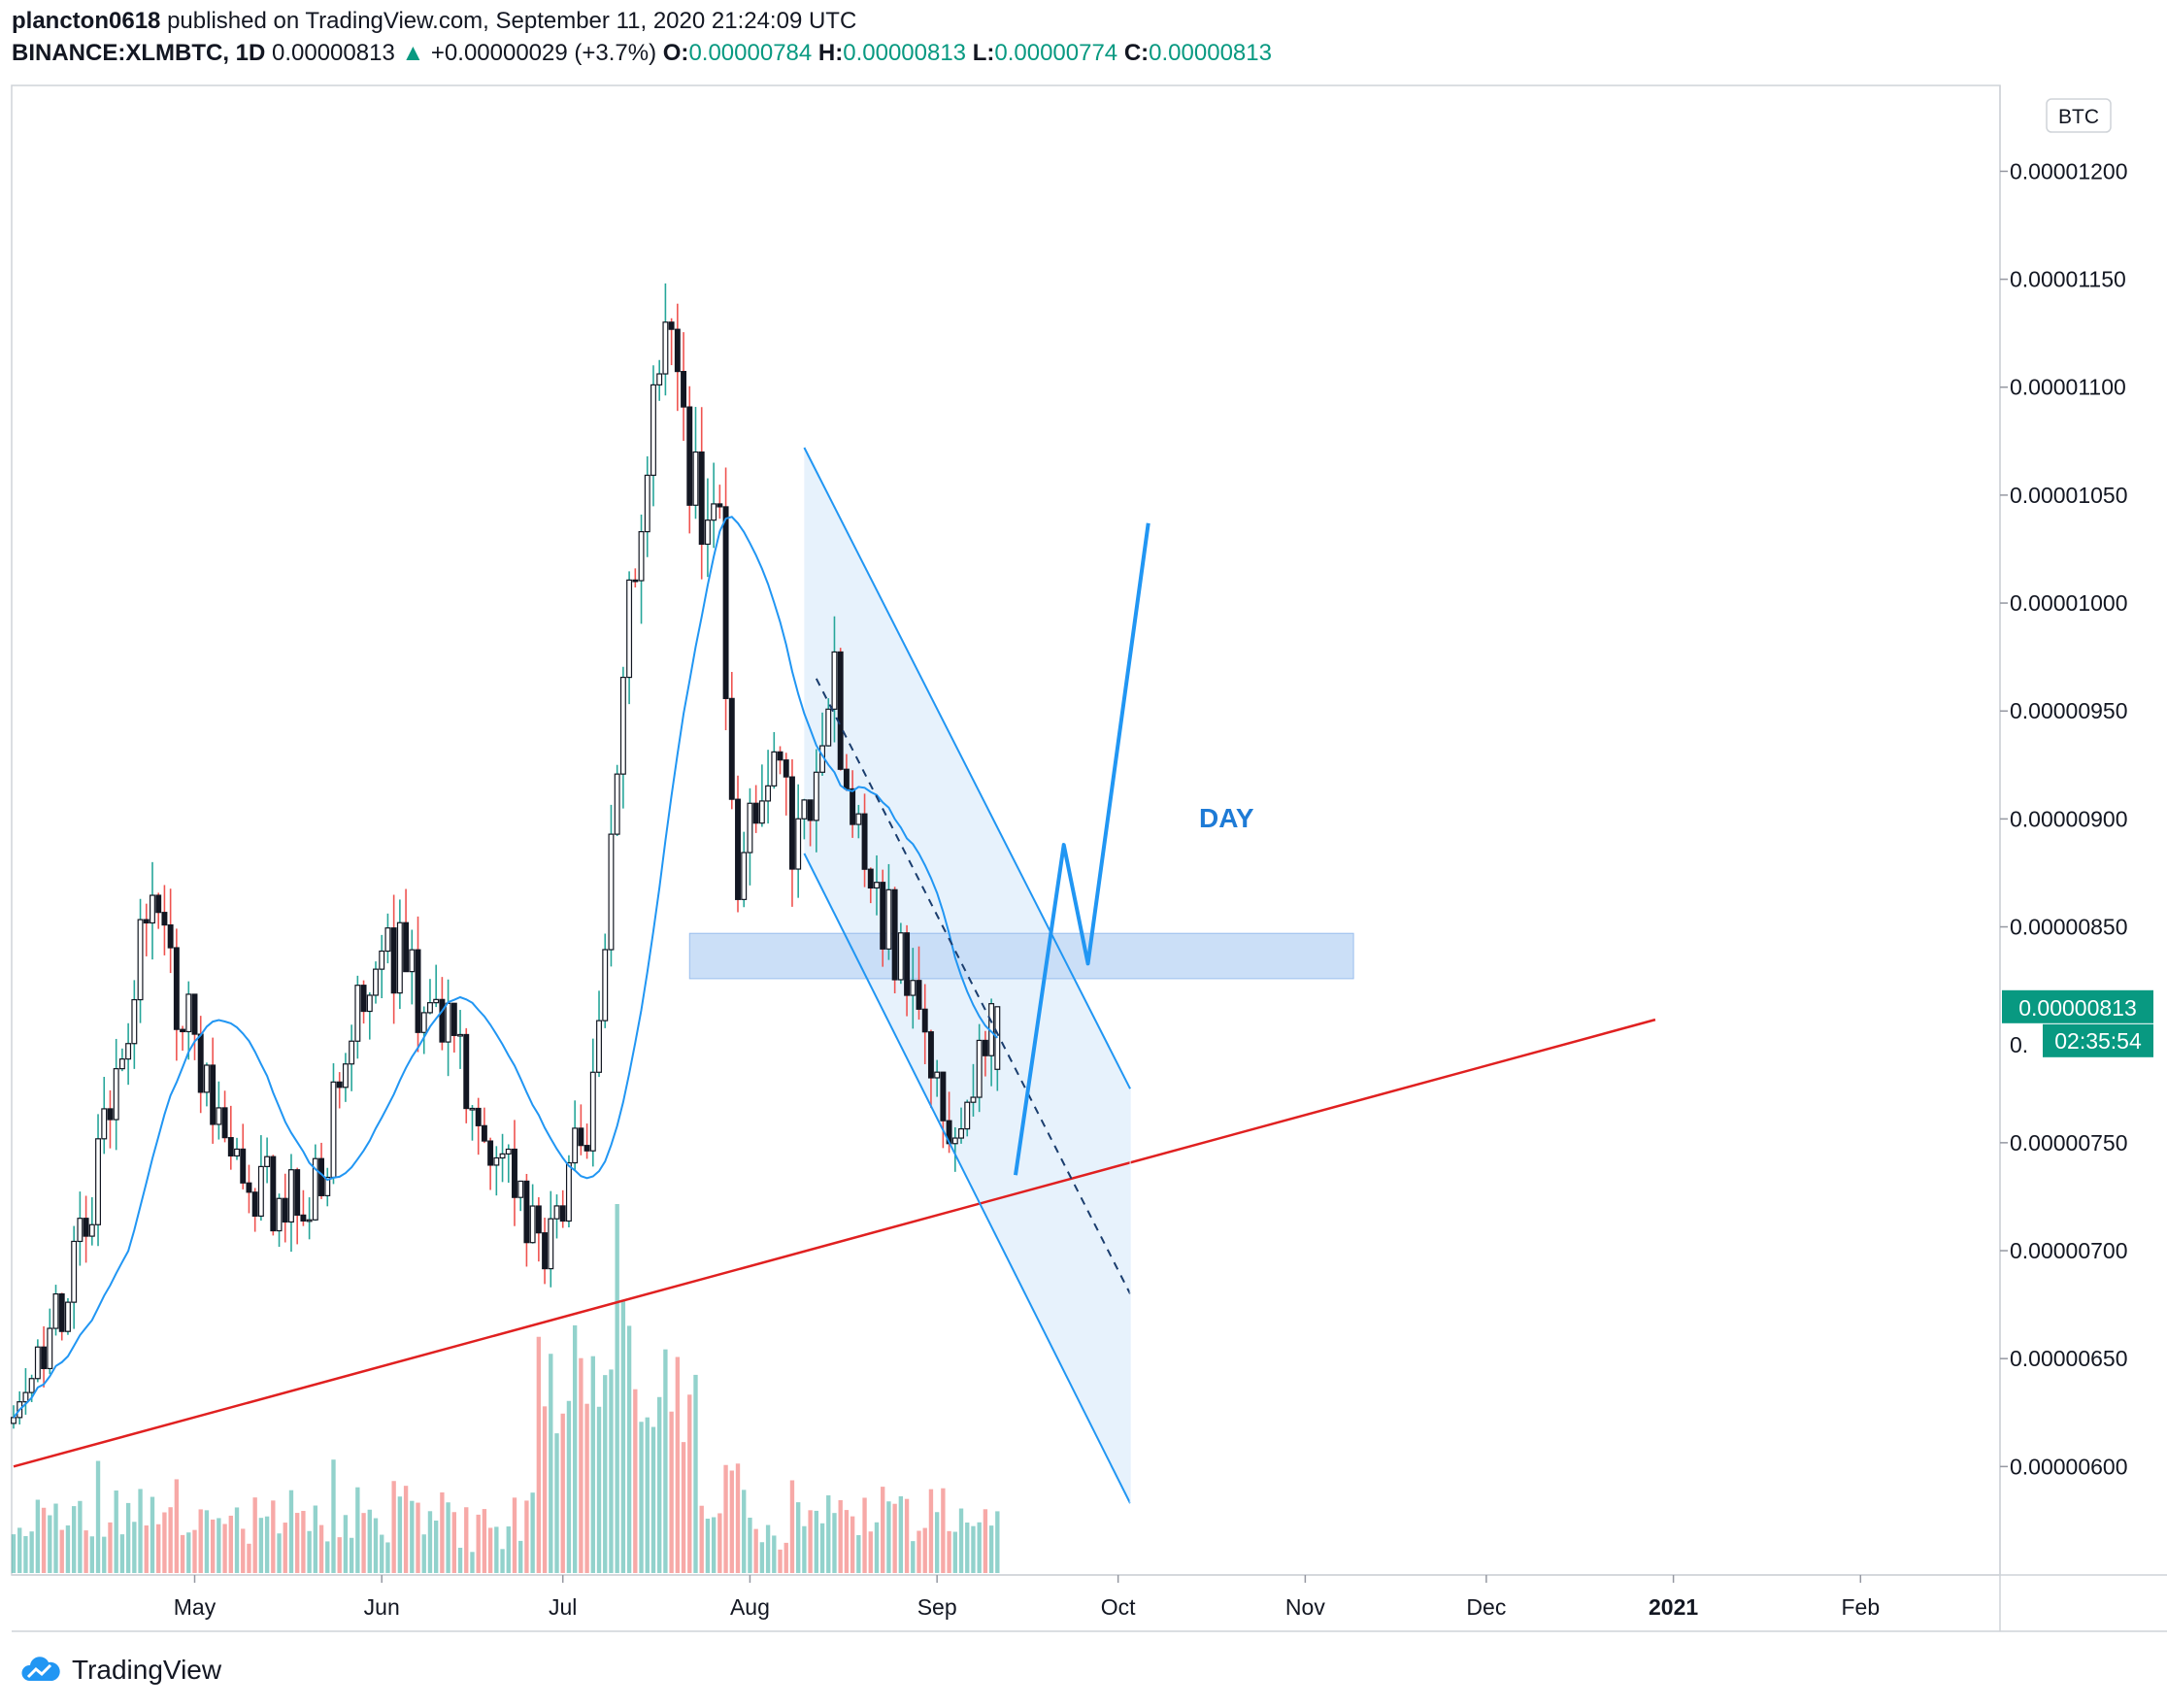 This screenshot has width=2167, height=1708. Describe the element at coordinates (973, 986) in the screenshot. I see `channel-mid-line` at that location.